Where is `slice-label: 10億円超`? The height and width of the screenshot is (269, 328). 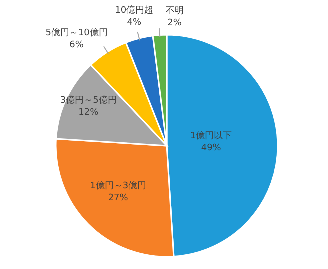
slice-label: 10億円超 is located at coordinates (134, 10).